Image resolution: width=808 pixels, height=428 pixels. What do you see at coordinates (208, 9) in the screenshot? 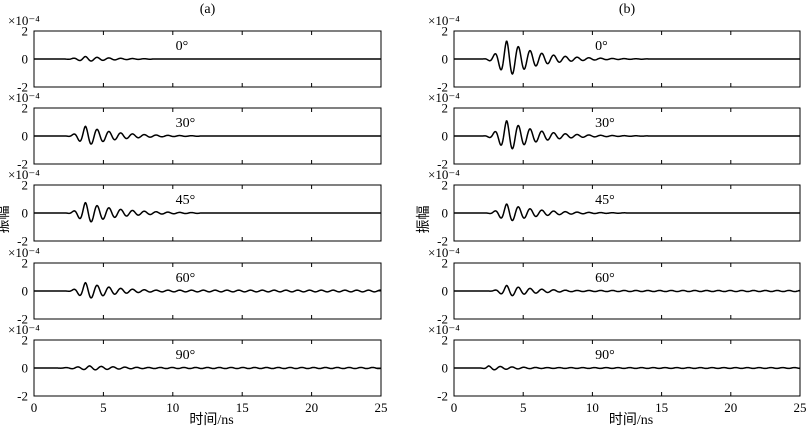
I see `panel-label-a: (a)` at bounding box center [208, 9].